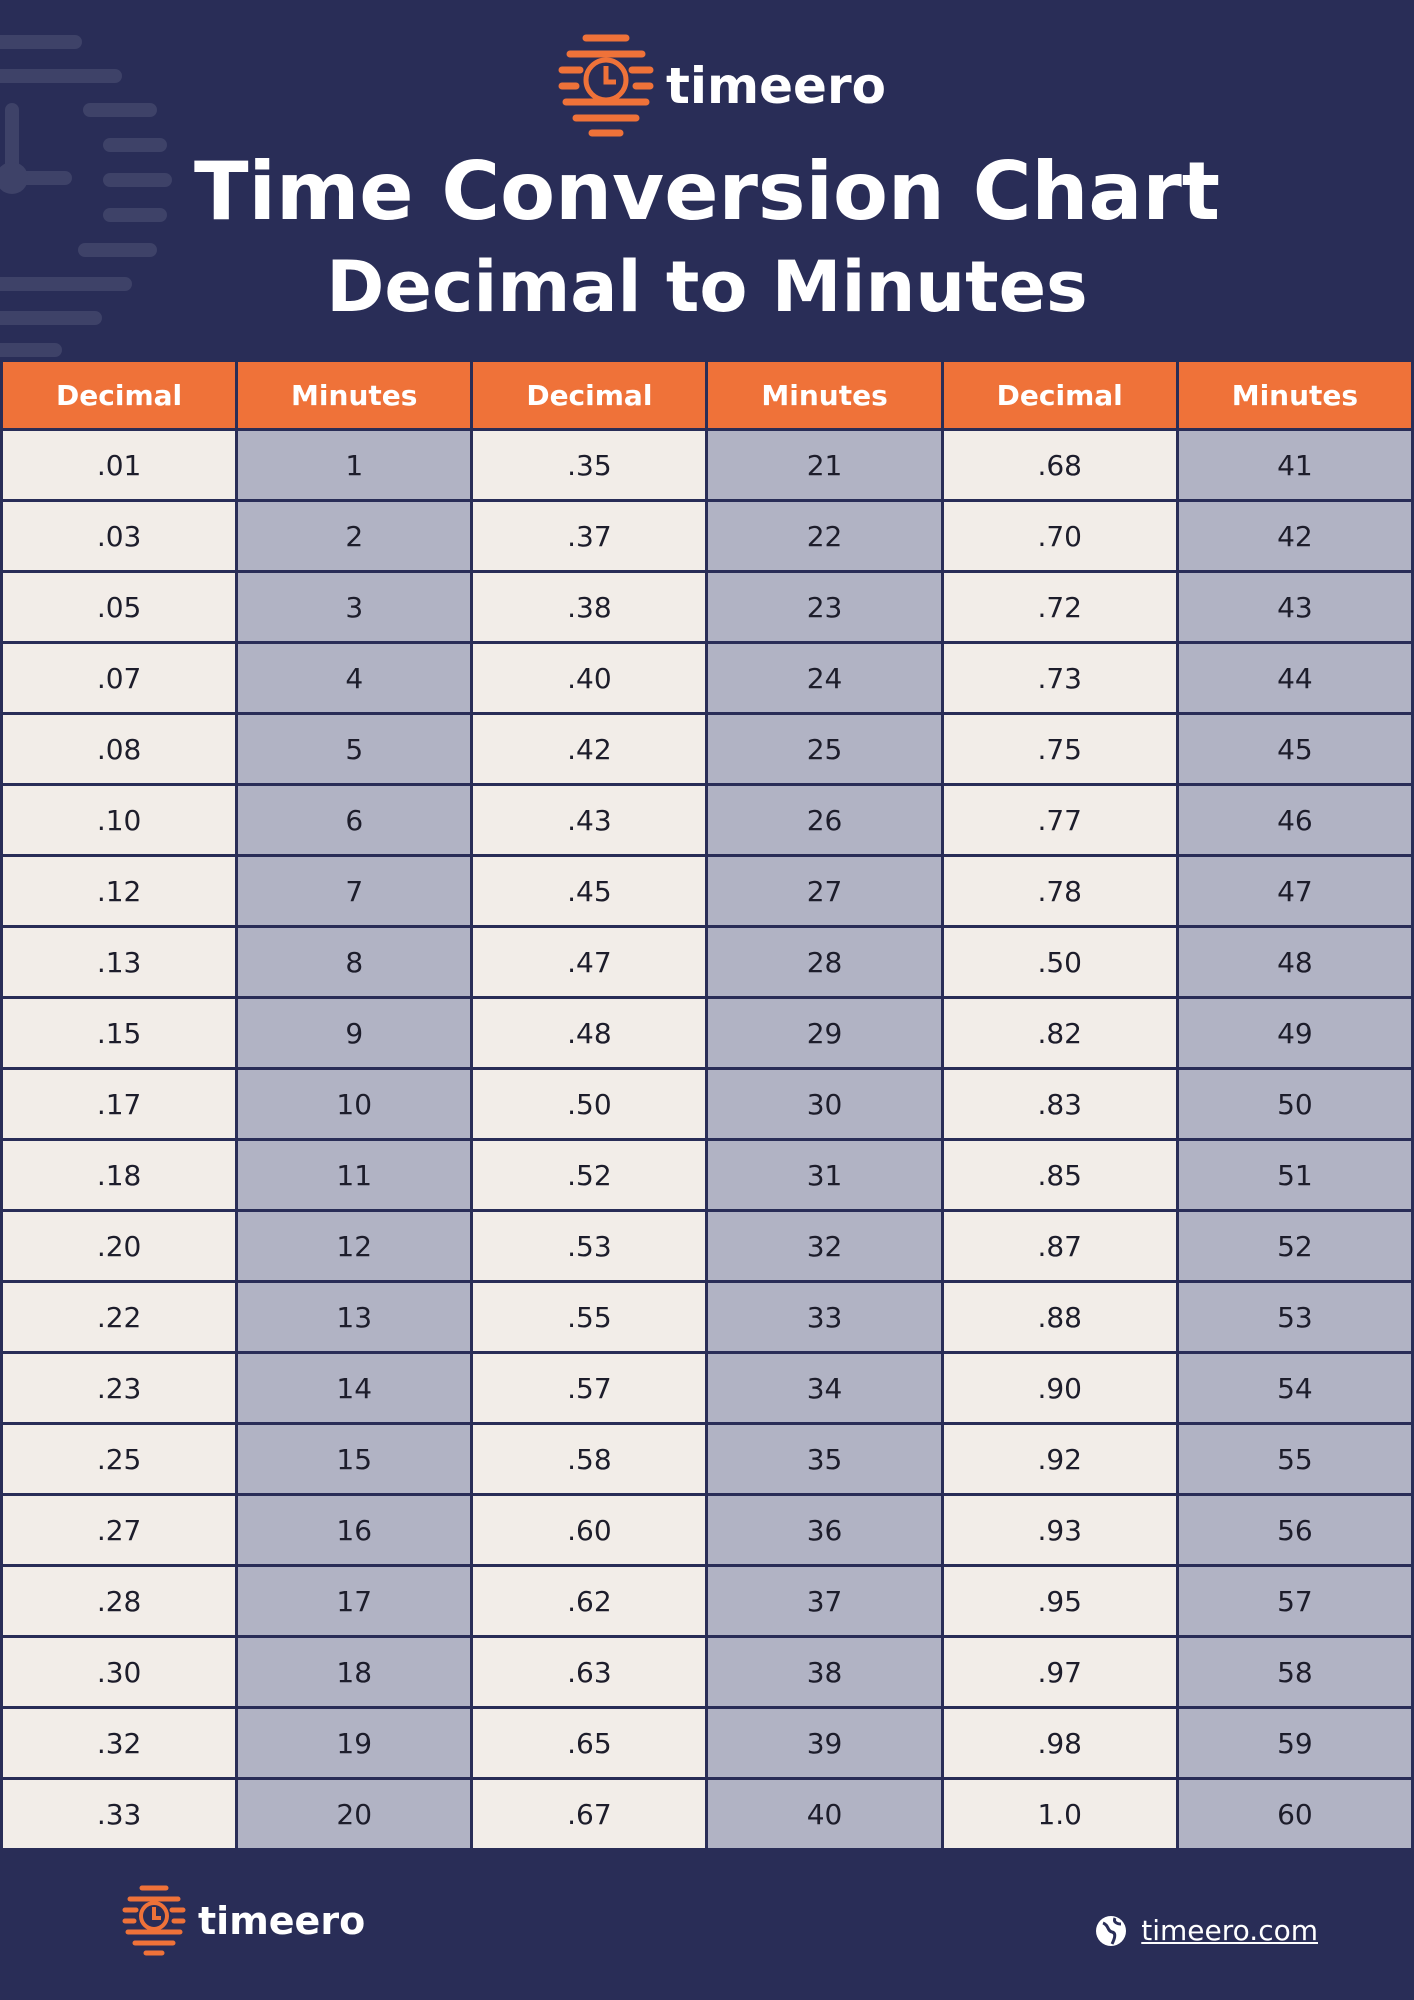 Image resolution: width=1414 pixels, height=2000 pixels. Describe the element at coordinates (824, 1743) in the screenshot. I see `minutes-cell: 39` at that location.